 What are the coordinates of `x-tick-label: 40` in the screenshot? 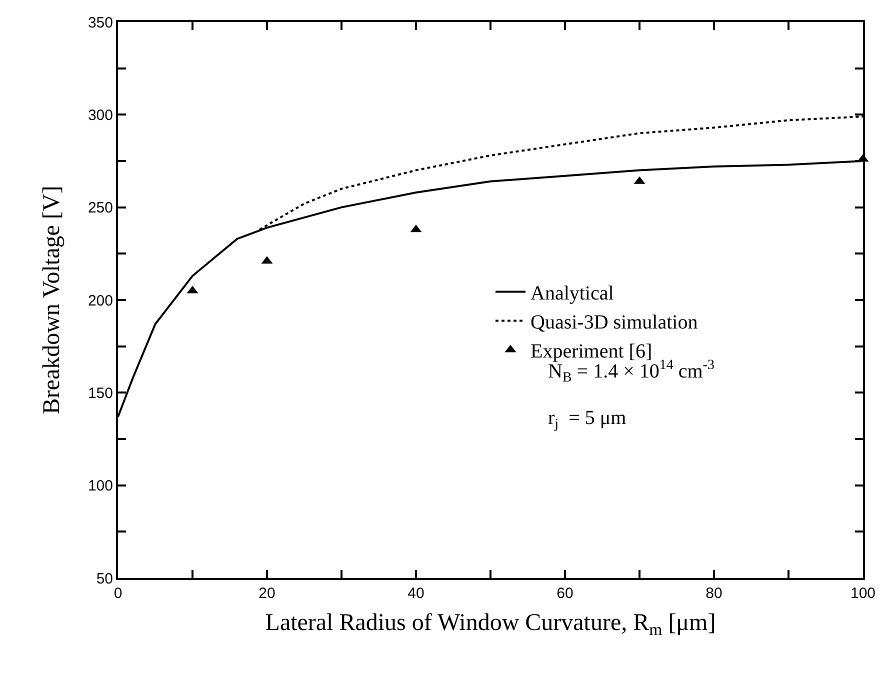 It's located at (416, 593).